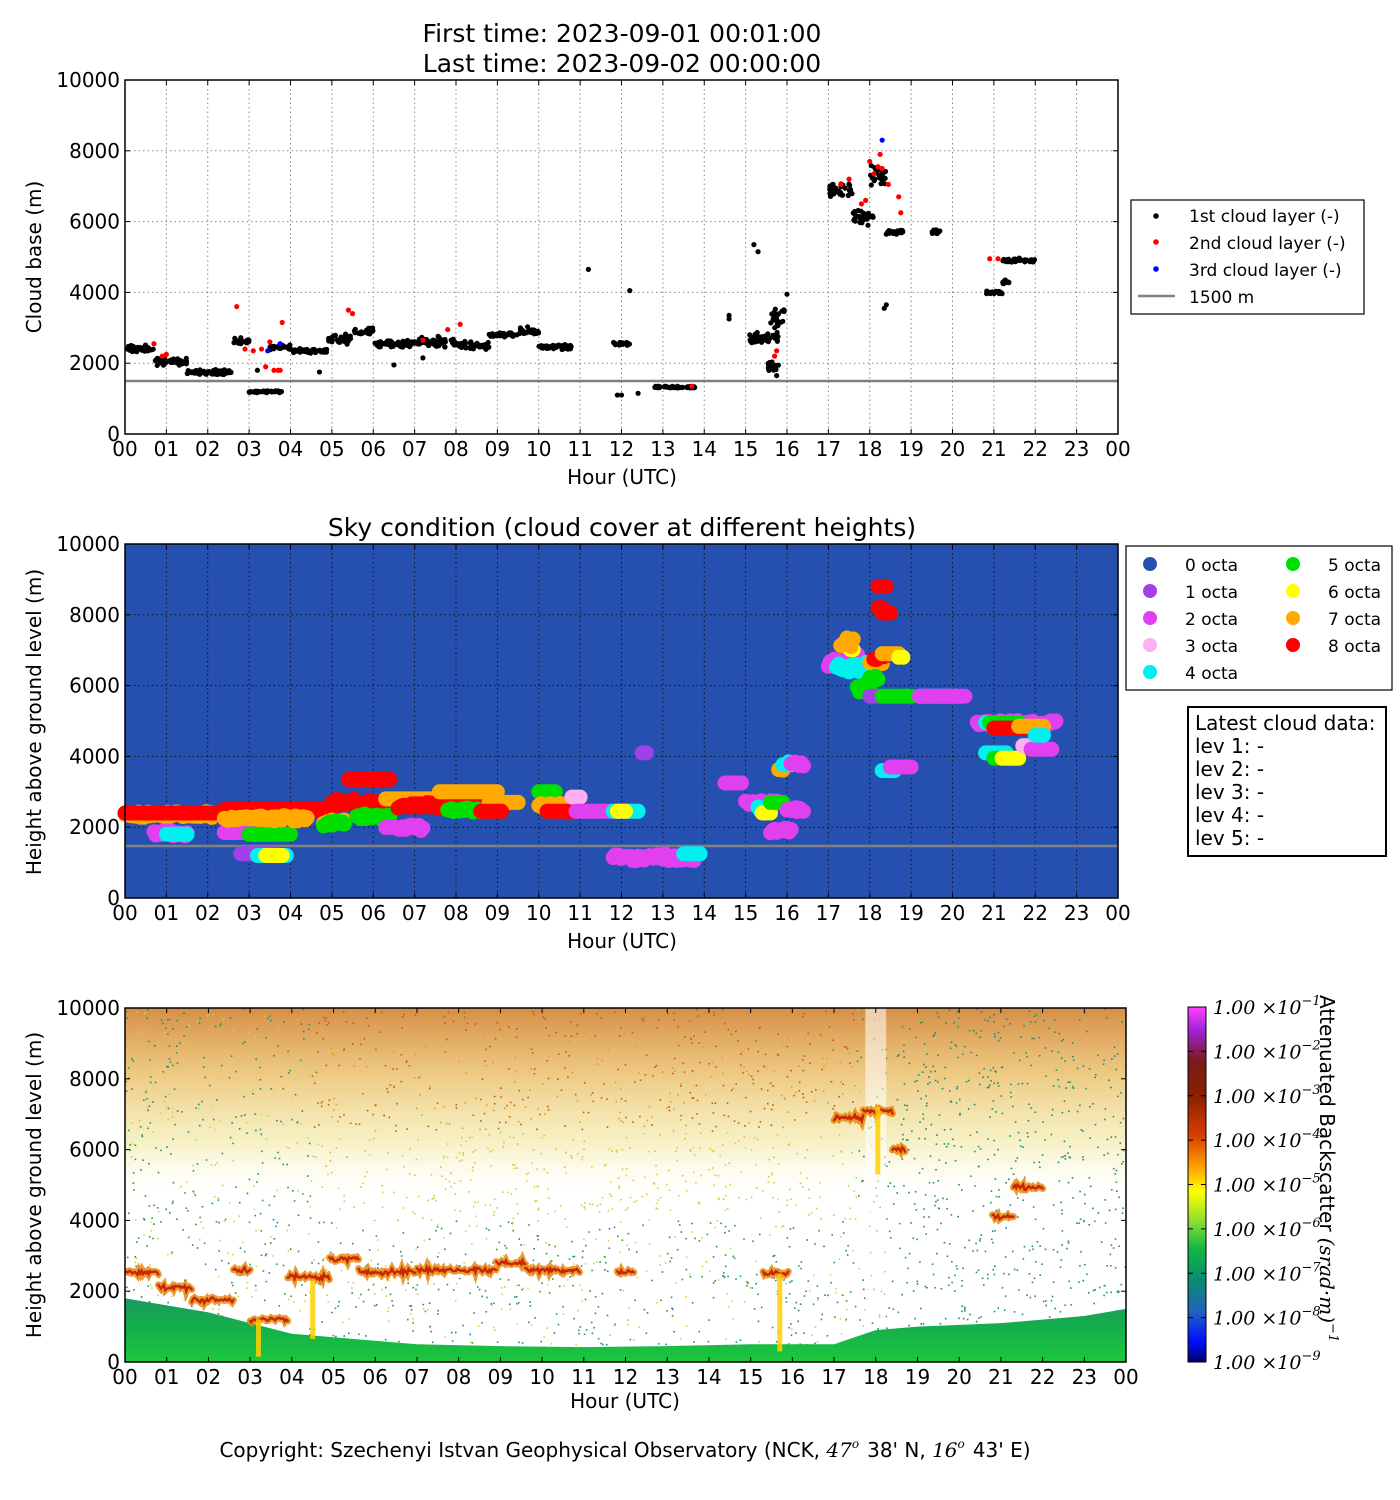 Image resolution: width=1400 pixels, height=1500 pixels. Describe the element at coordinates (1052, 749) in the screenshot. I see `octa-point` at that location.